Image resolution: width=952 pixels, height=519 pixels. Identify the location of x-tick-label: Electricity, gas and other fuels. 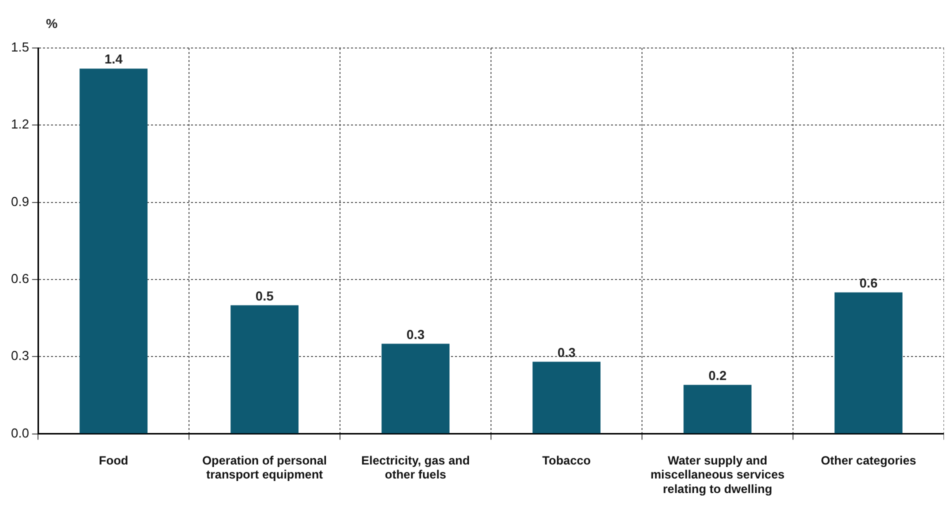
(415, 467).